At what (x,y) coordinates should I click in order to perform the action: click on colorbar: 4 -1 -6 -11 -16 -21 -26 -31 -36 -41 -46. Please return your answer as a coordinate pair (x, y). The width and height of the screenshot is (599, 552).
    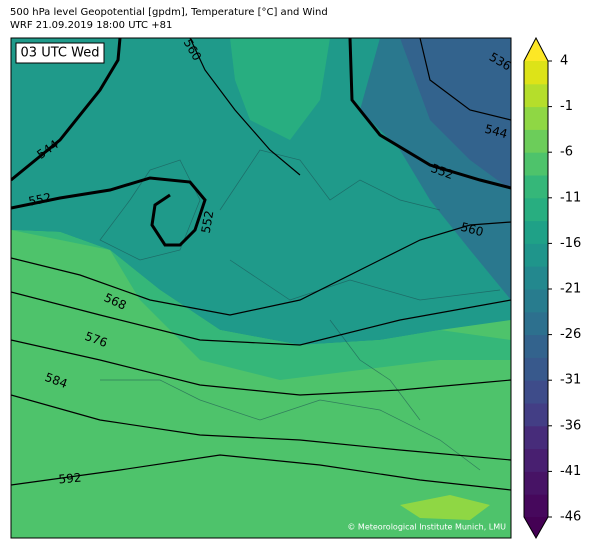
    Looking at the image, I should click on (552, 288).